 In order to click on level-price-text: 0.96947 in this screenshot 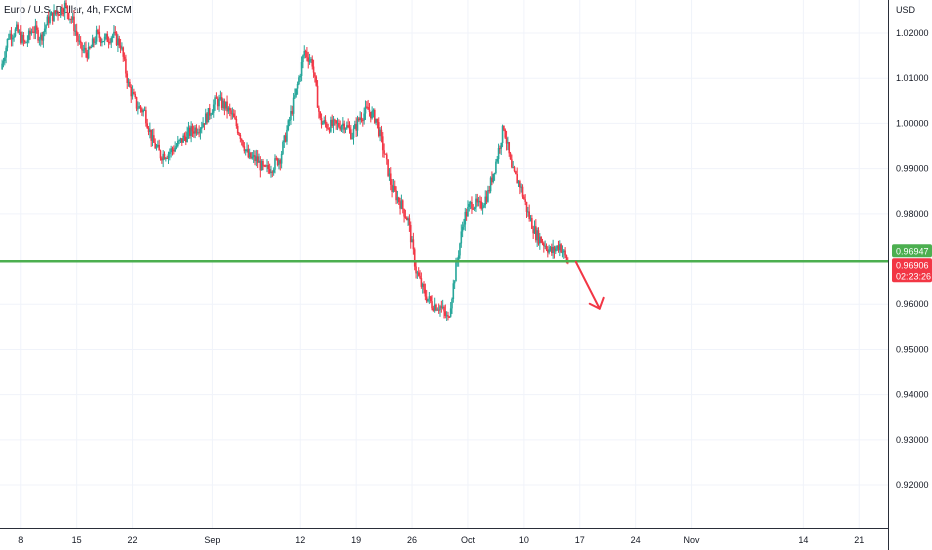, I will do `click(912, 251)`.